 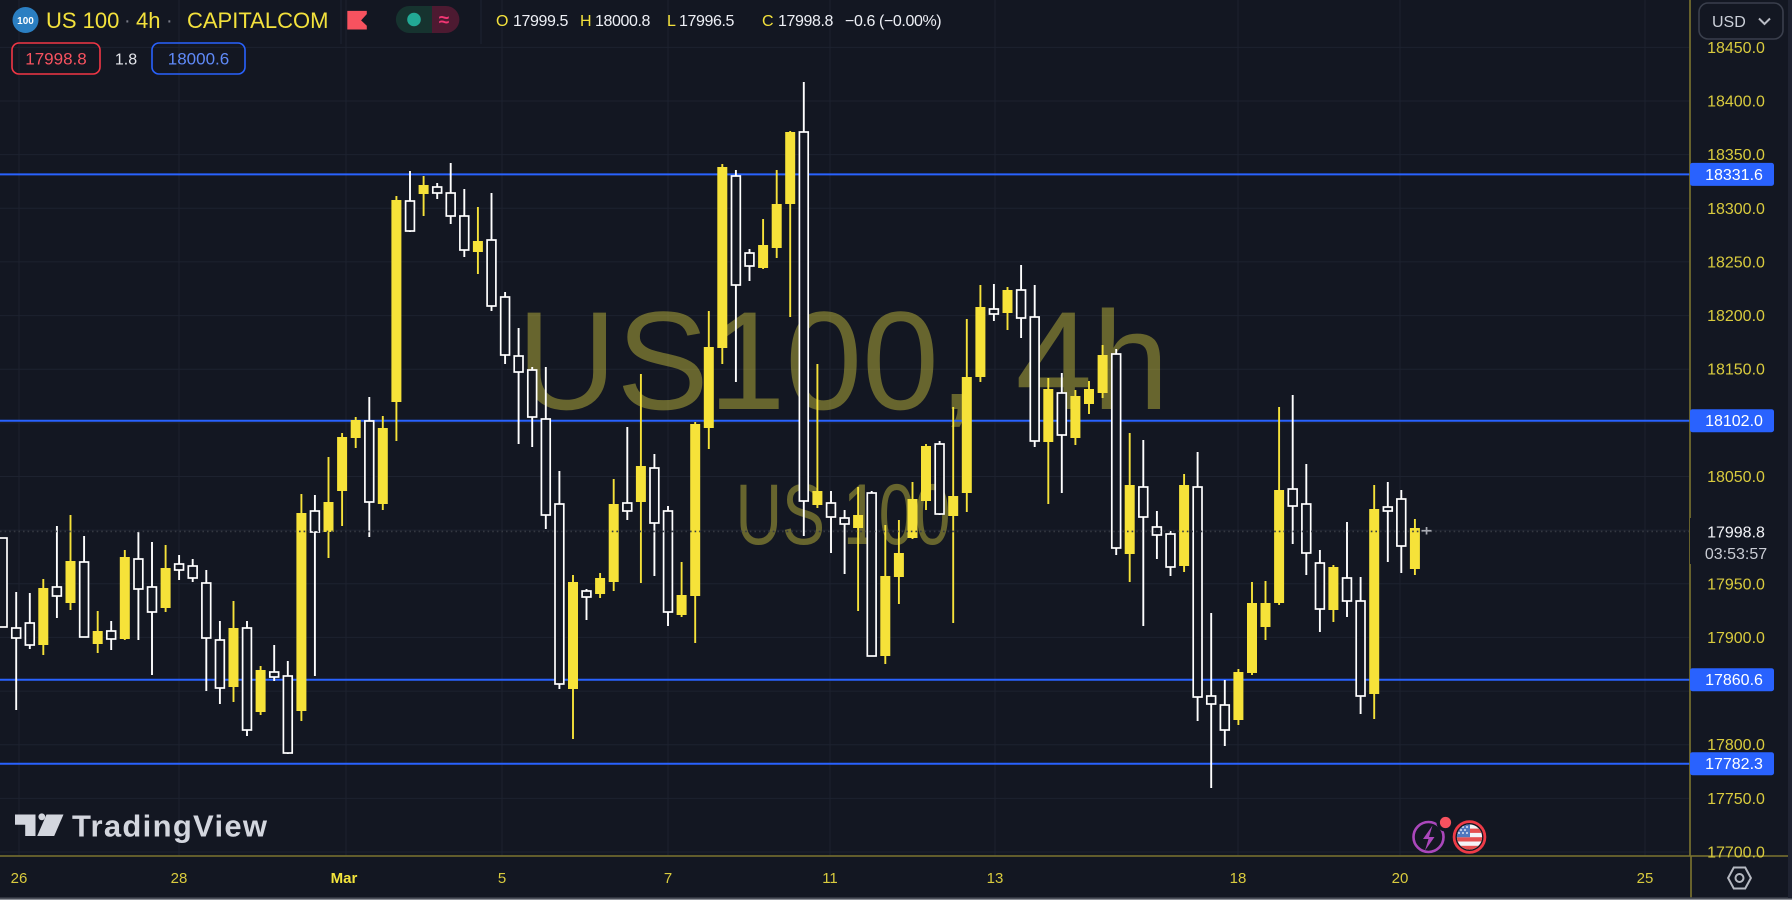 What do you see at coordinates (893, 21) in the screenshot?
I see `svg-text: −0.6 (−0.00%)` at bounding box center [893, 21].